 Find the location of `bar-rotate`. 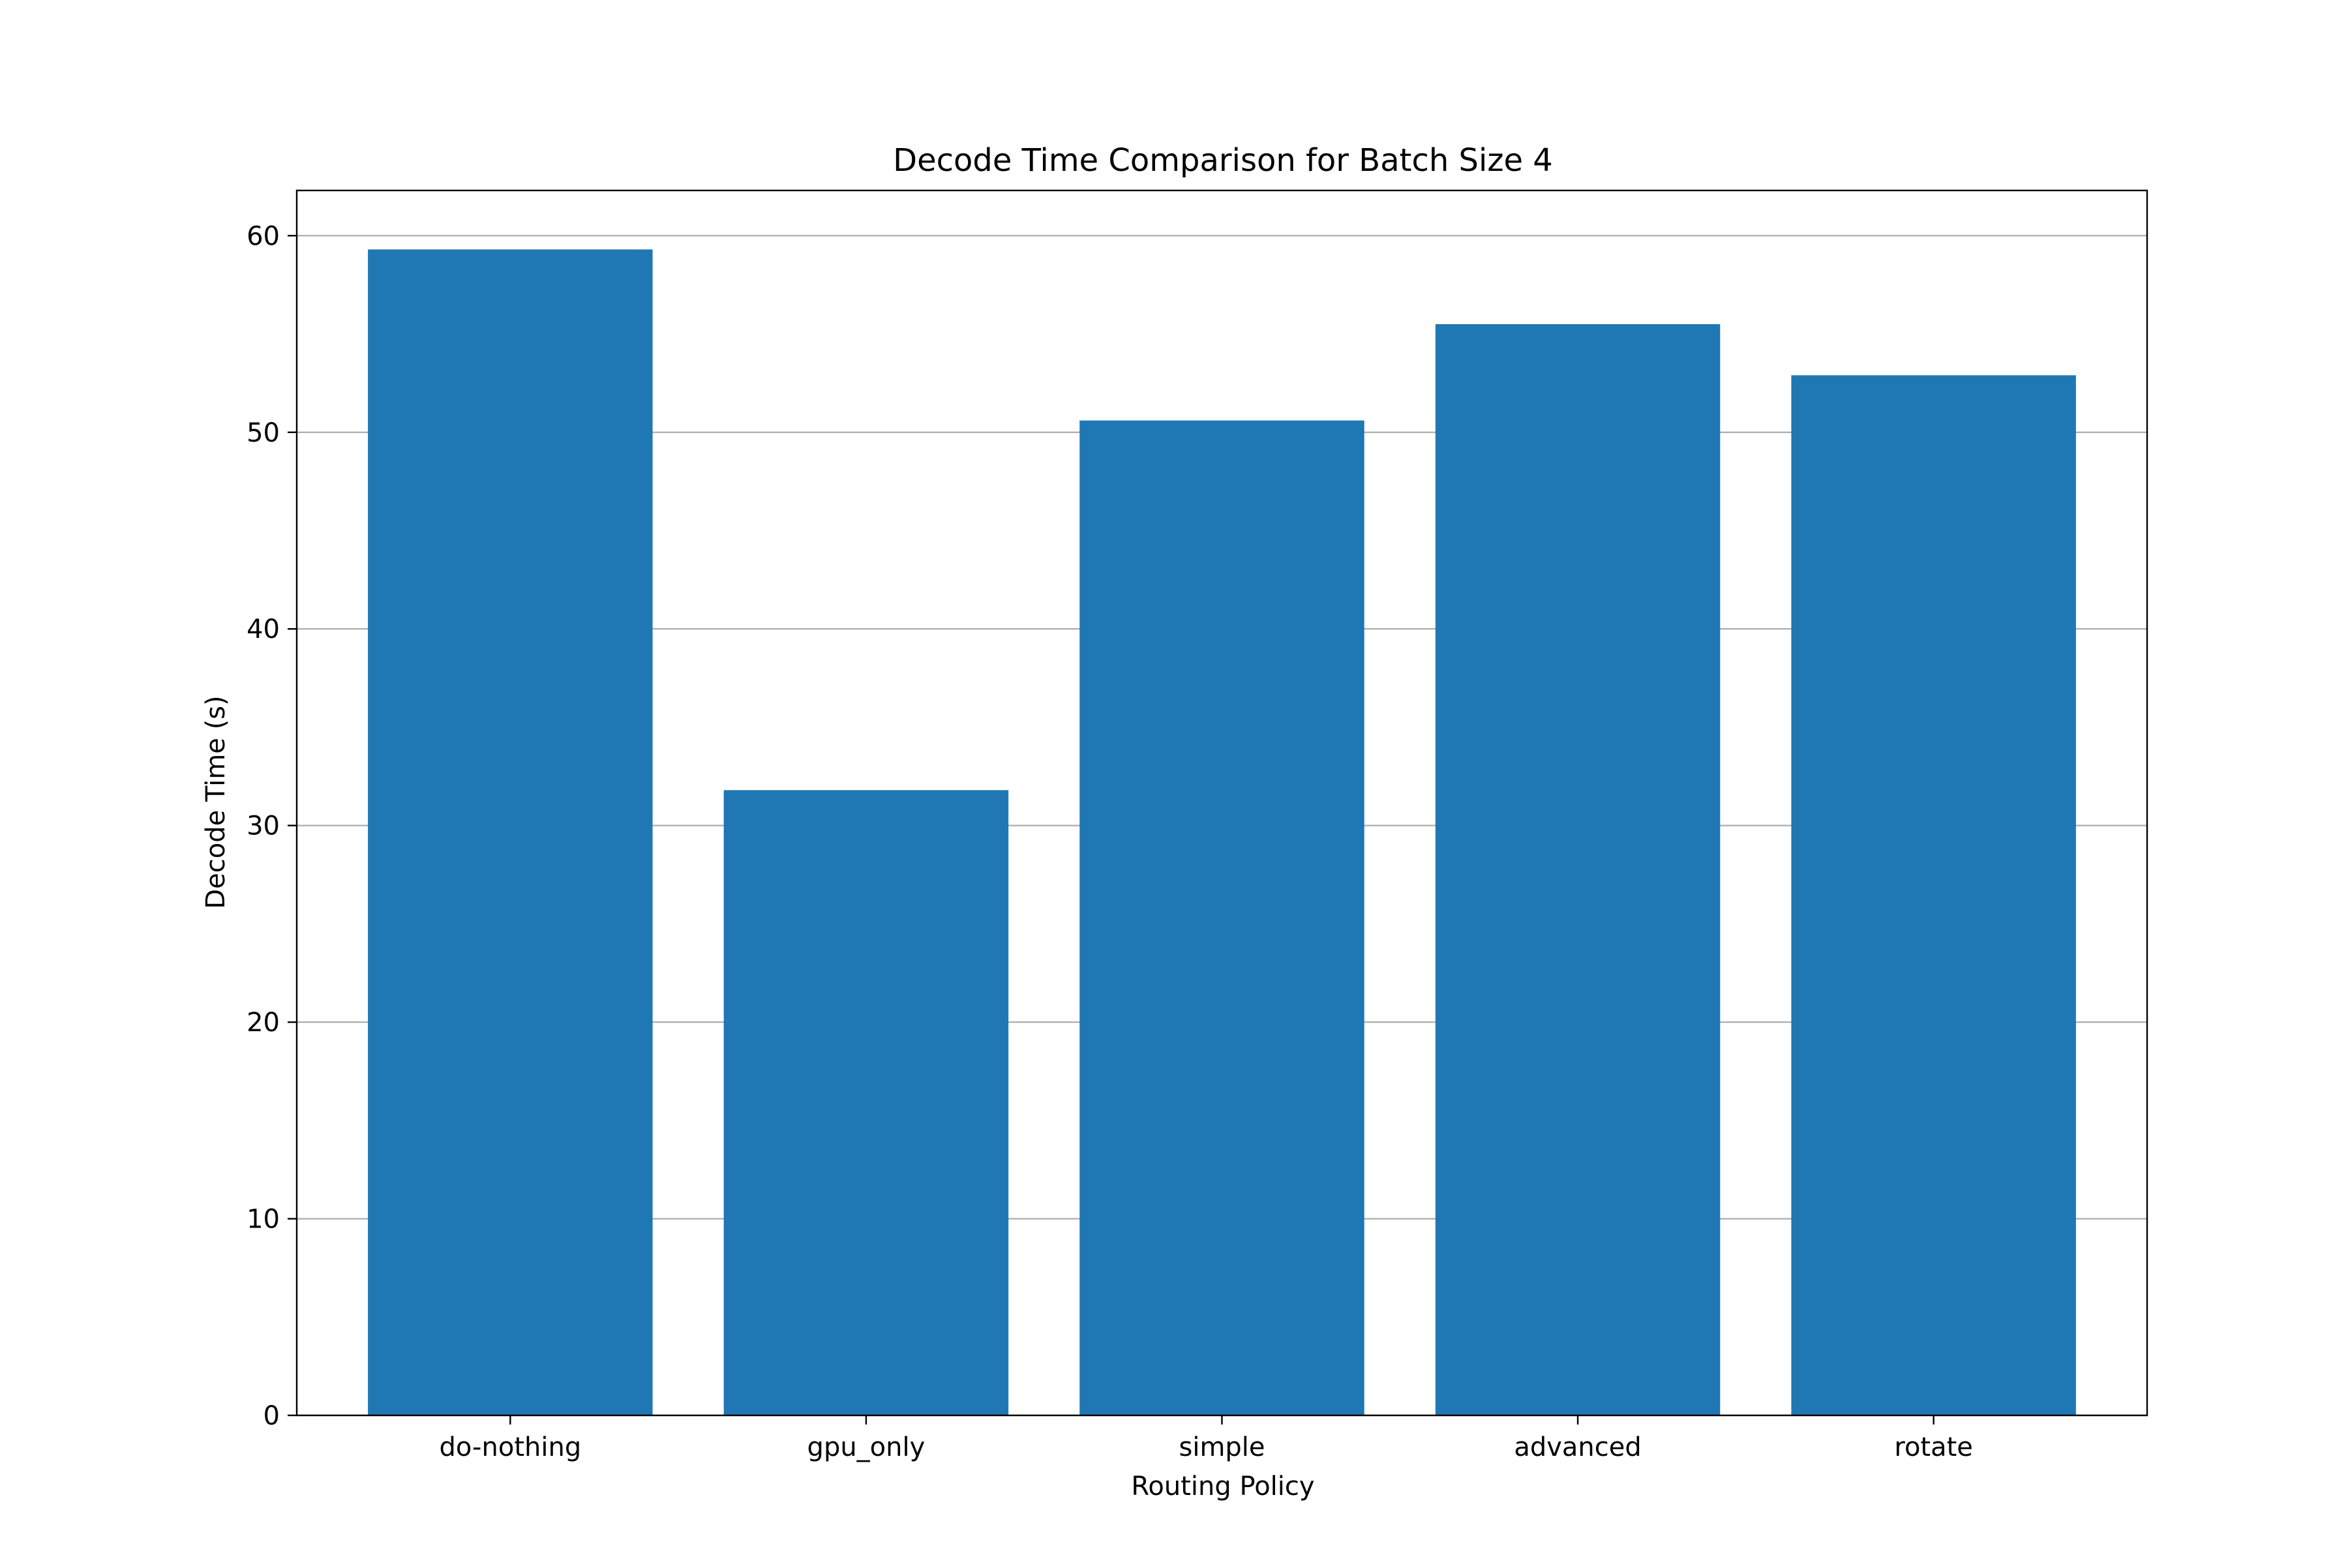

bar-rotate is located at coordinates (1934, 895).